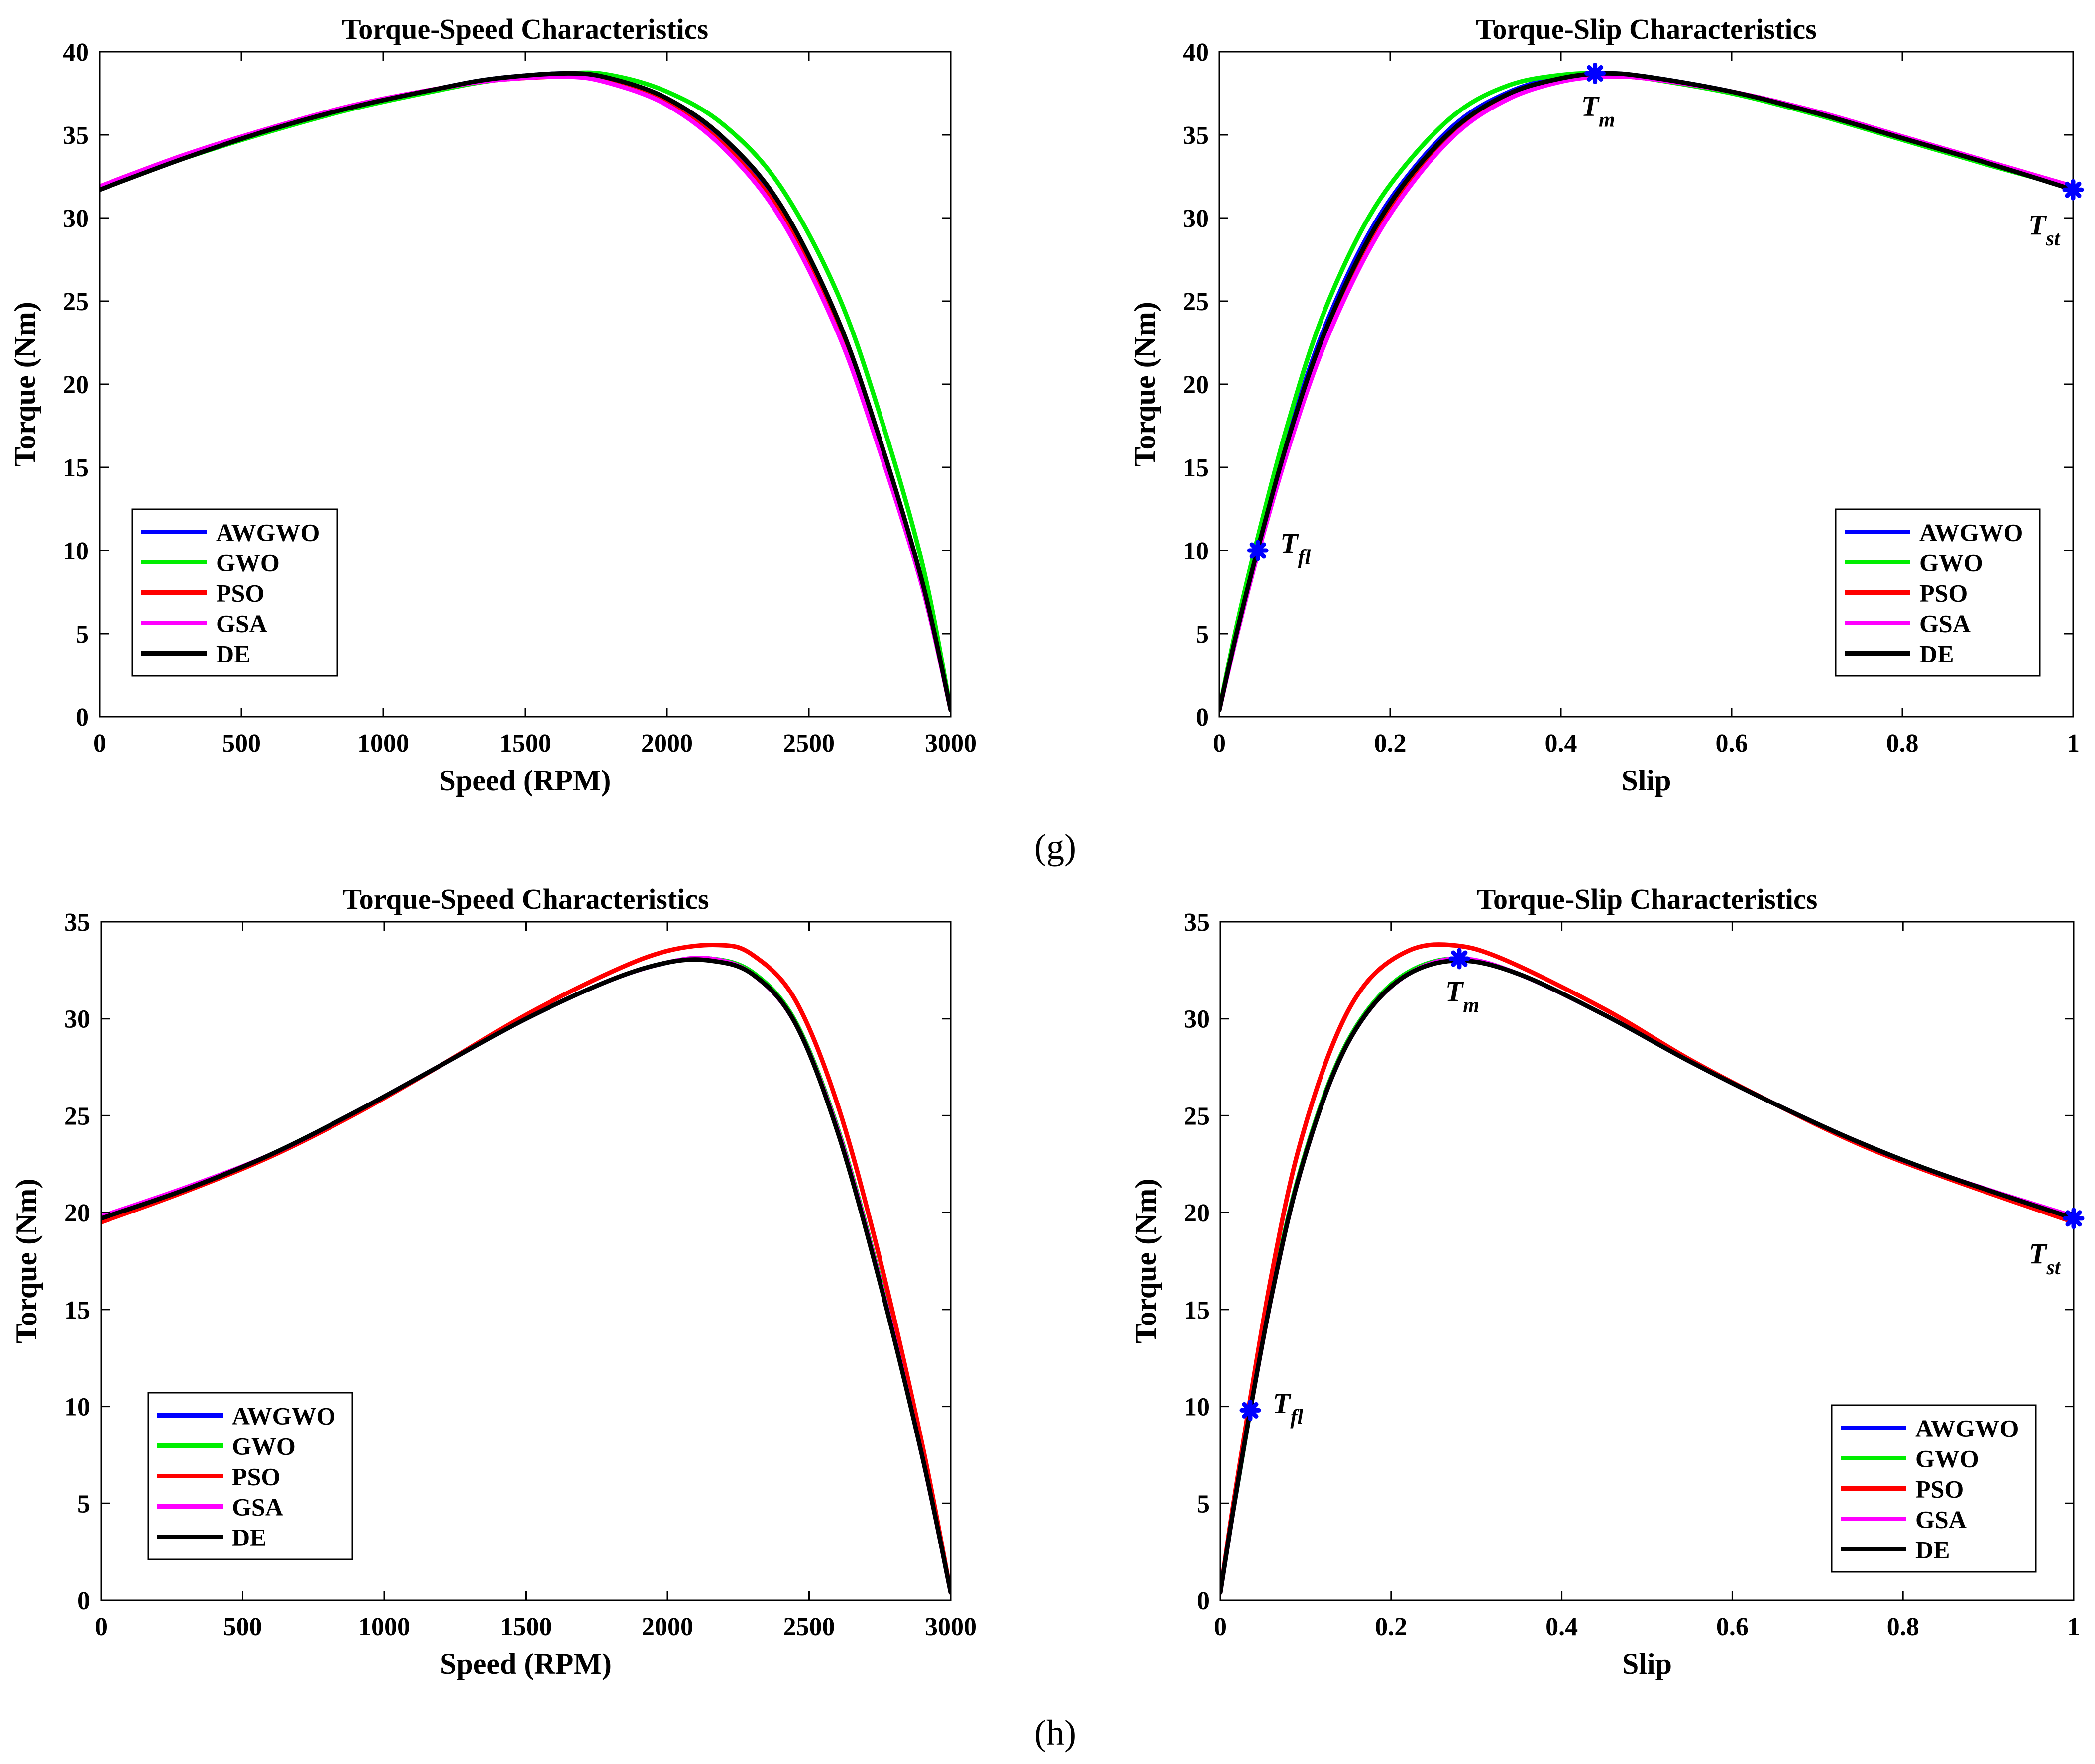 This screenshot has width=2095, height=1764. Describe the element at coordinates (1971, 533) in the screenshot. I see `legend-label-awgwo: AWGWO` at that location.